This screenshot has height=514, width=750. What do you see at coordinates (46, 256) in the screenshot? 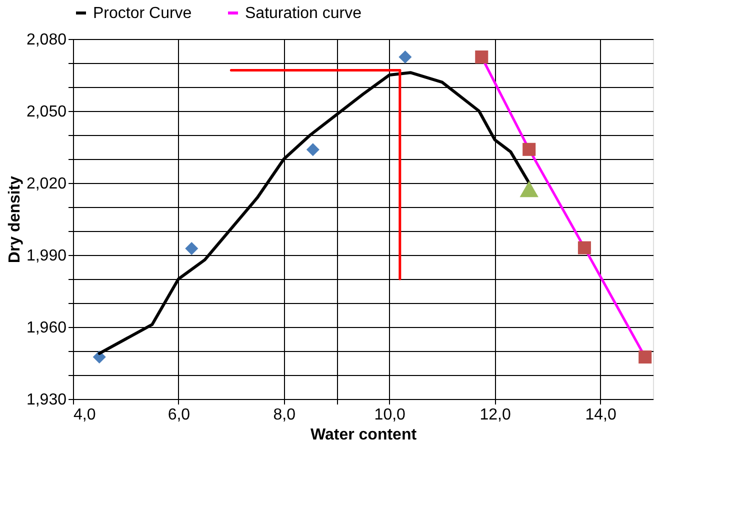
I see `y-tick-label: 1,990` at bounding box center [46, 256].